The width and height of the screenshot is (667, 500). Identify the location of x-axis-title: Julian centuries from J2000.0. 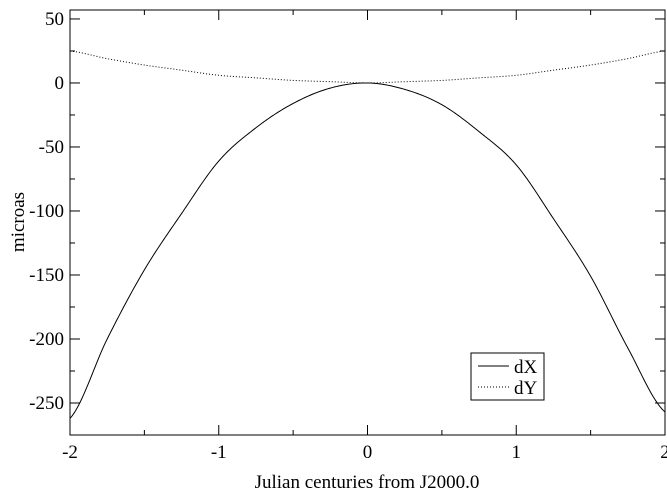
(367, 482).